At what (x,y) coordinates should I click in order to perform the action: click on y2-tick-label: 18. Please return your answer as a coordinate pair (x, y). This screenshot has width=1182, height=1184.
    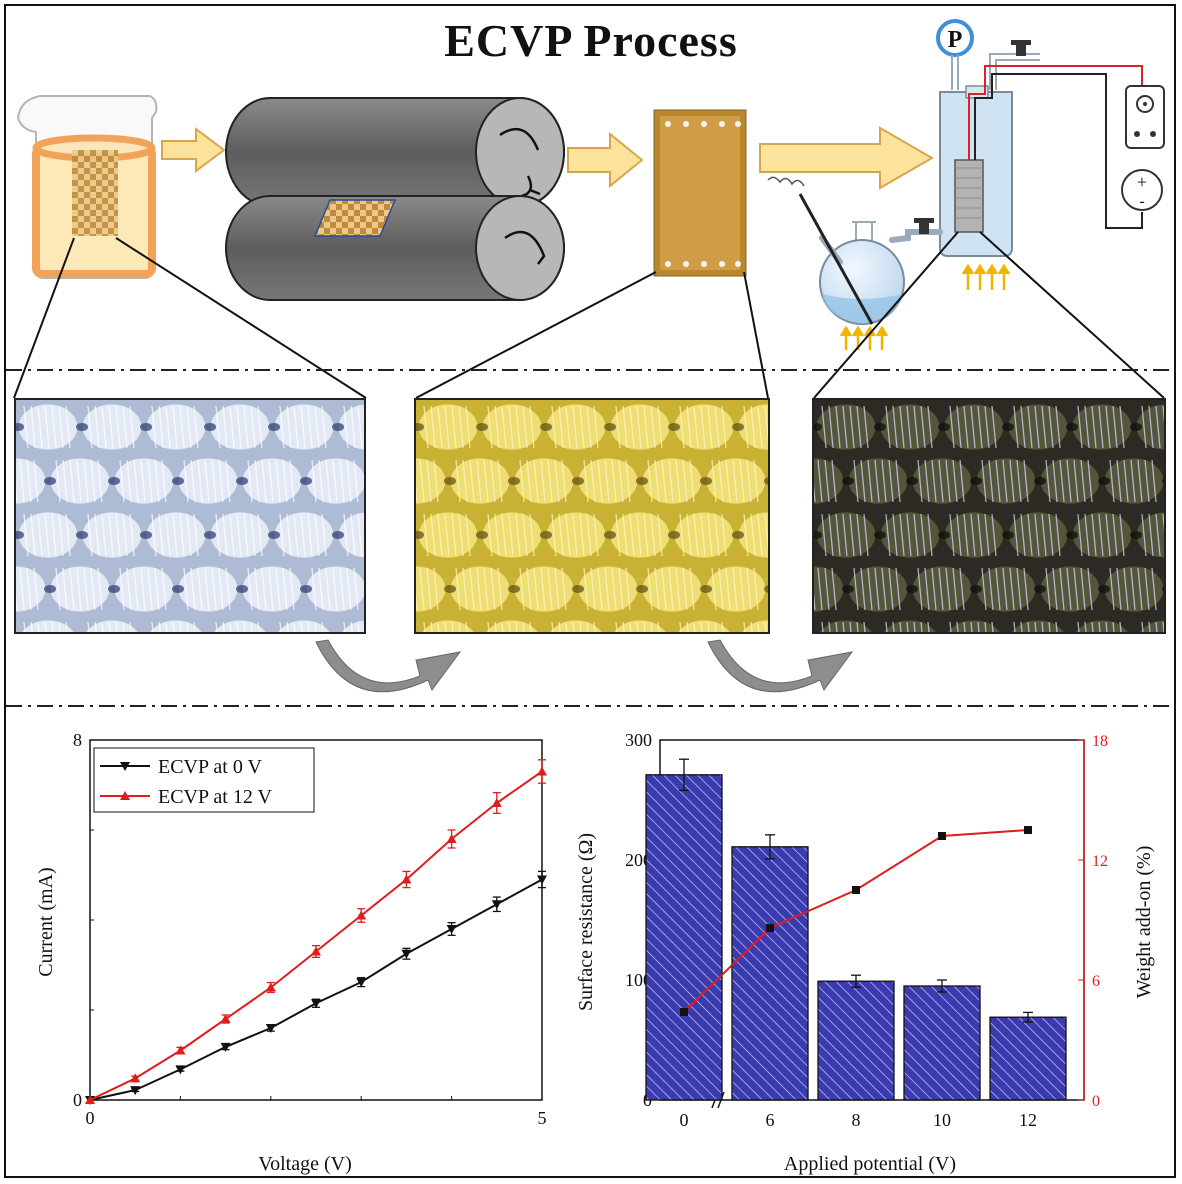
    Looking at the image, I should click on (1100, 741).